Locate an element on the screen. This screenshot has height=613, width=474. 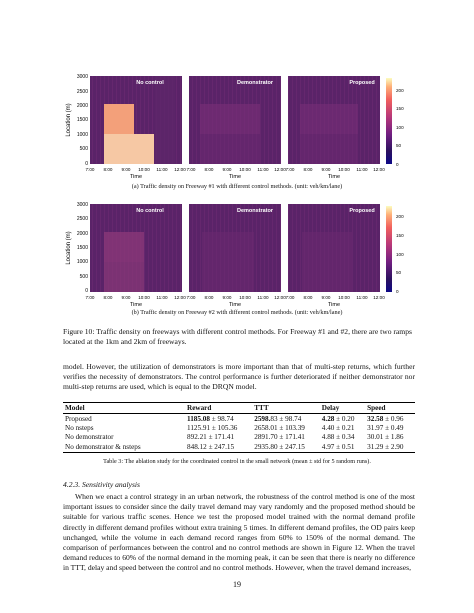
bold-value: 1185.08 is located at coordinates (198, 418).